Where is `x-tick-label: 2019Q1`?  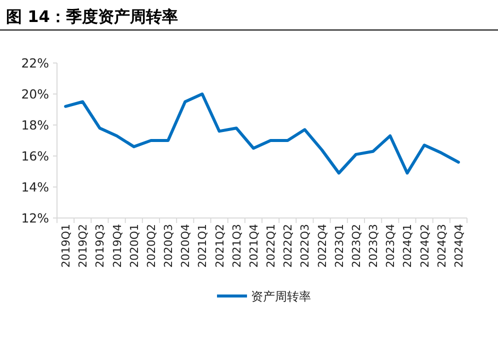
x-tick-label: 2019Q1 is located at coordinates (66, 246).